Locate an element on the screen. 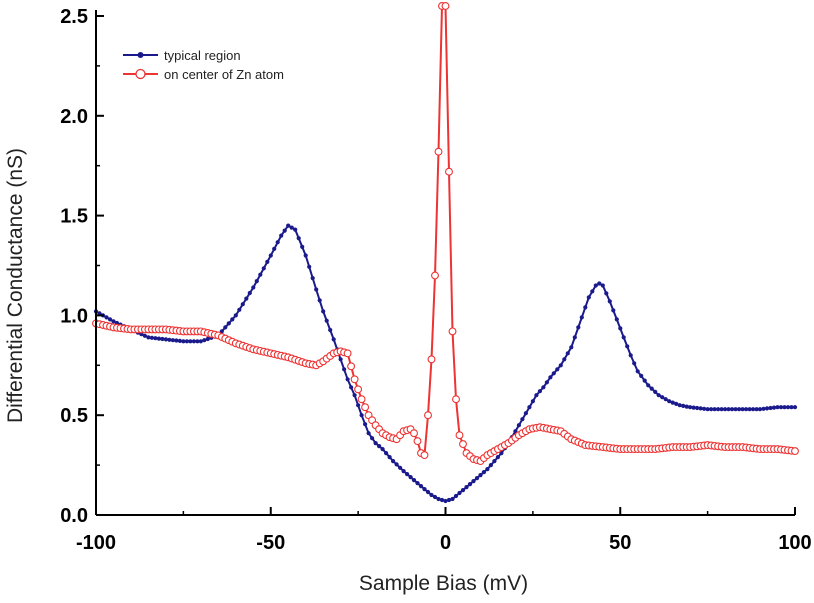  legend-label: on center of Zn atom is located at coordinates (224, 74).